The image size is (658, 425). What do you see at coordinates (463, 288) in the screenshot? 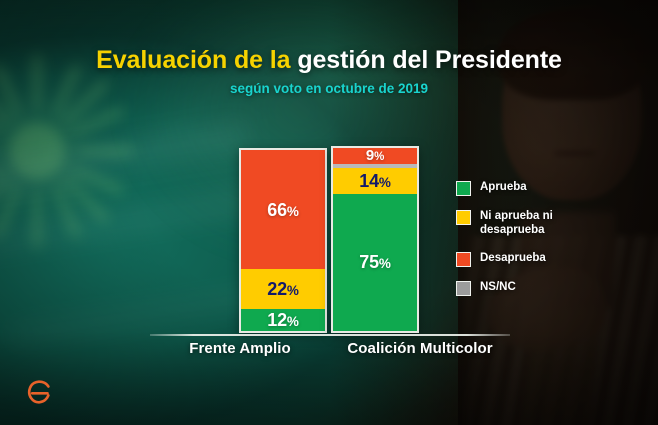
I see `legend-swatch-gray` at bounding box center [463, 288].